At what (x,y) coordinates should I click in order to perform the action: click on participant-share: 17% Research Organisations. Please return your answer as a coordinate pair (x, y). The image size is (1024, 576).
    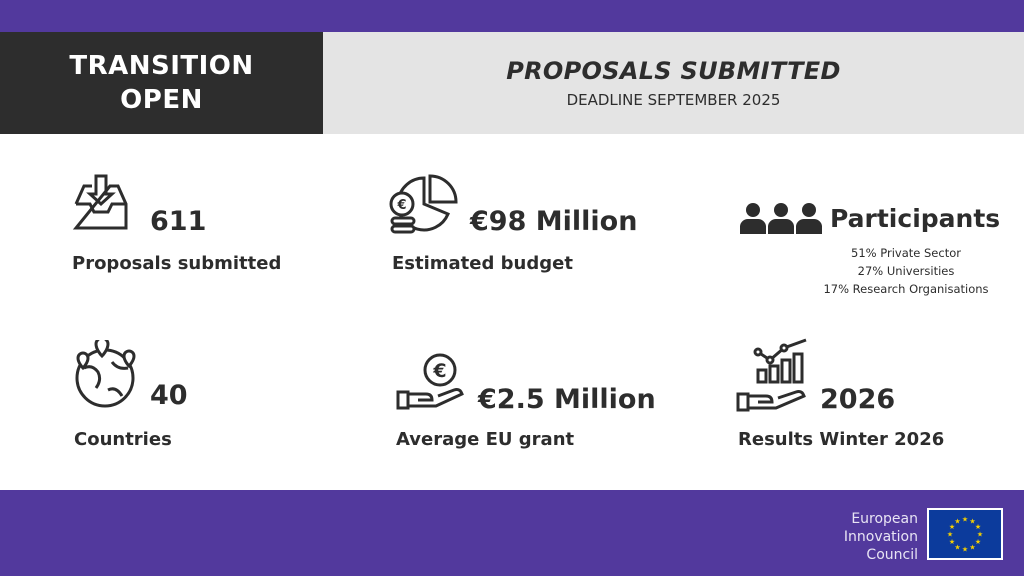
    Looking at the image, I should click on (906, 289).